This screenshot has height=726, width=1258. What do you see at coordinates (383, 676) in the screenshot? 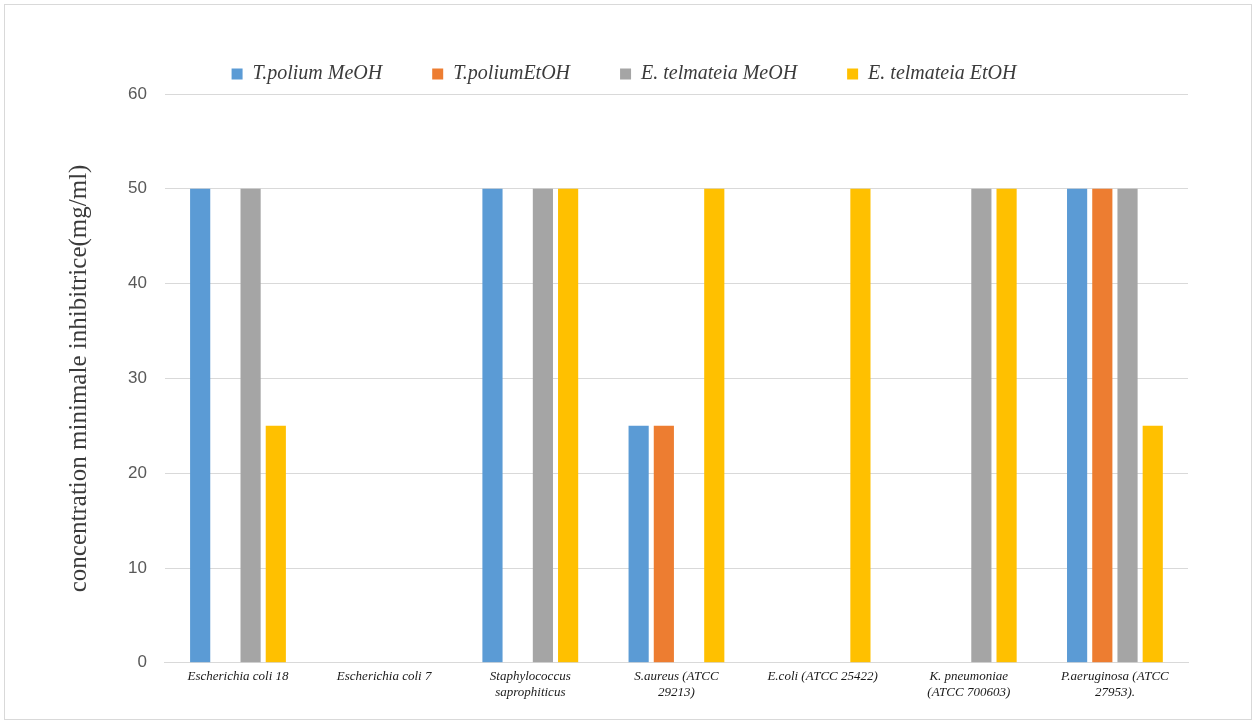
I see `x-tick-label: Escherichia coli 7` at bounding box center [383, 676].